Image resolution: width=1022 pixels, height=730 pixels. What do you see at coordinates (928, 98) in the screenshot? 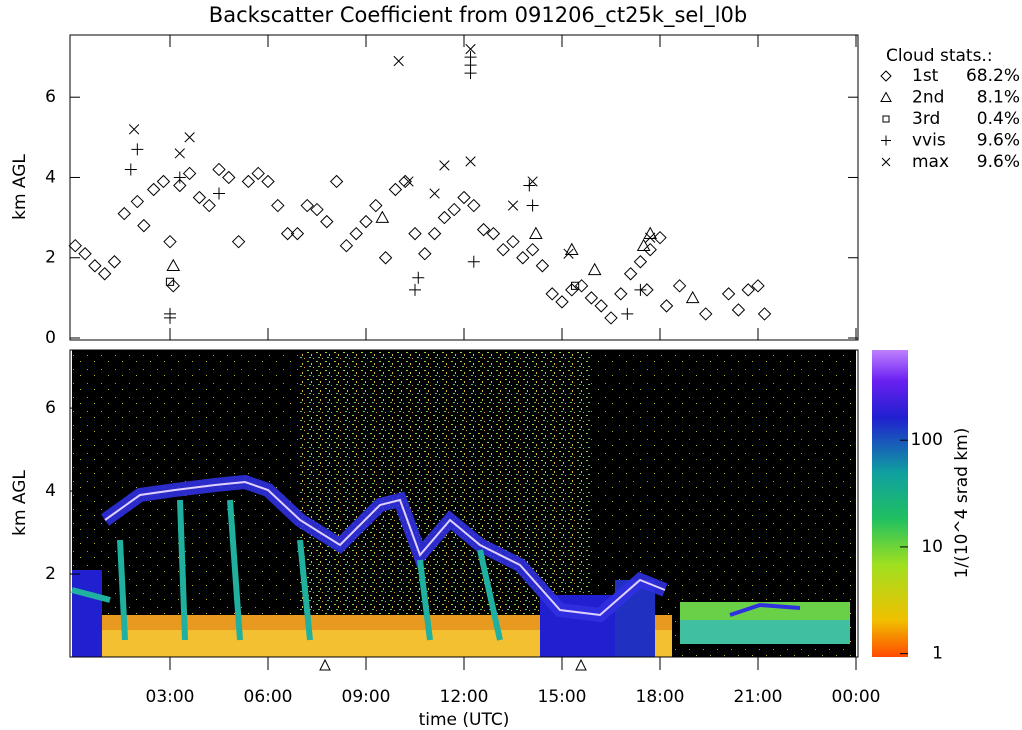
I see `legend-label: 2nd` at bounding box center [928, 98].